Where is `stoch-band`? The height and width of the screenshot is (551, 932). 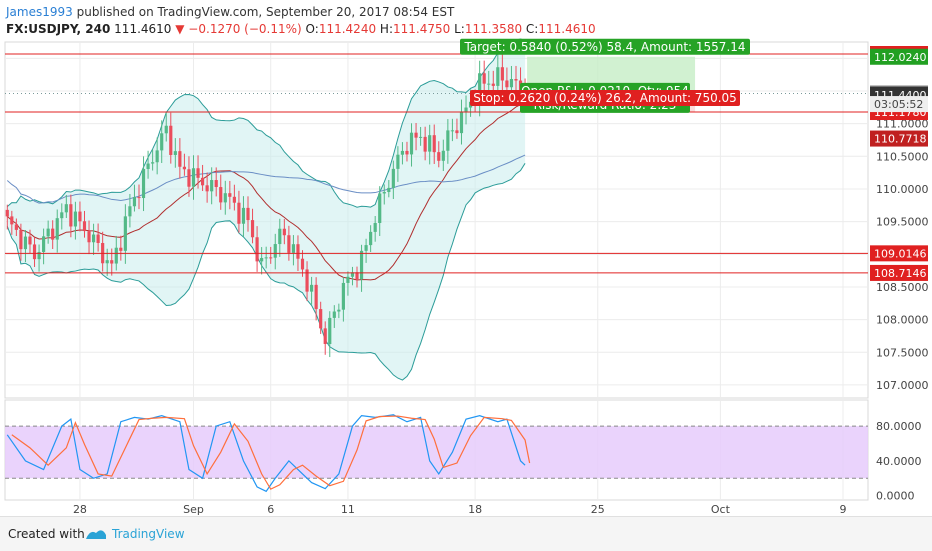
stoch-band is located at coordinates (436, 452).